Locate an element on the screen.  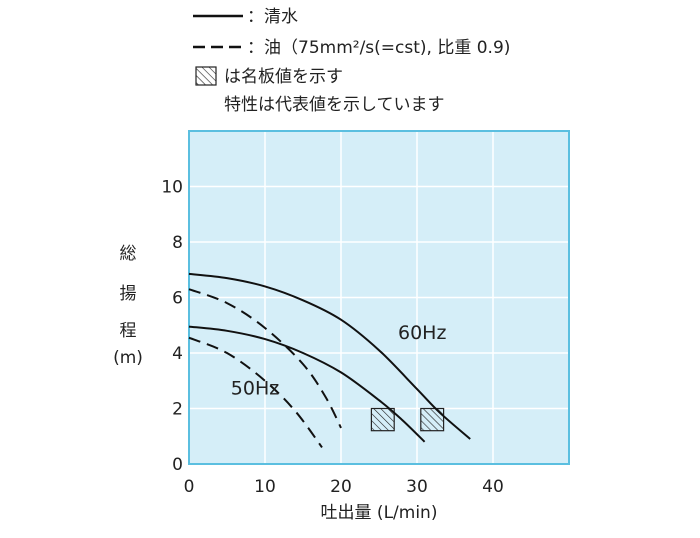
legend-hatch-label: は名板値を示す is located at coordinates (283, 77).